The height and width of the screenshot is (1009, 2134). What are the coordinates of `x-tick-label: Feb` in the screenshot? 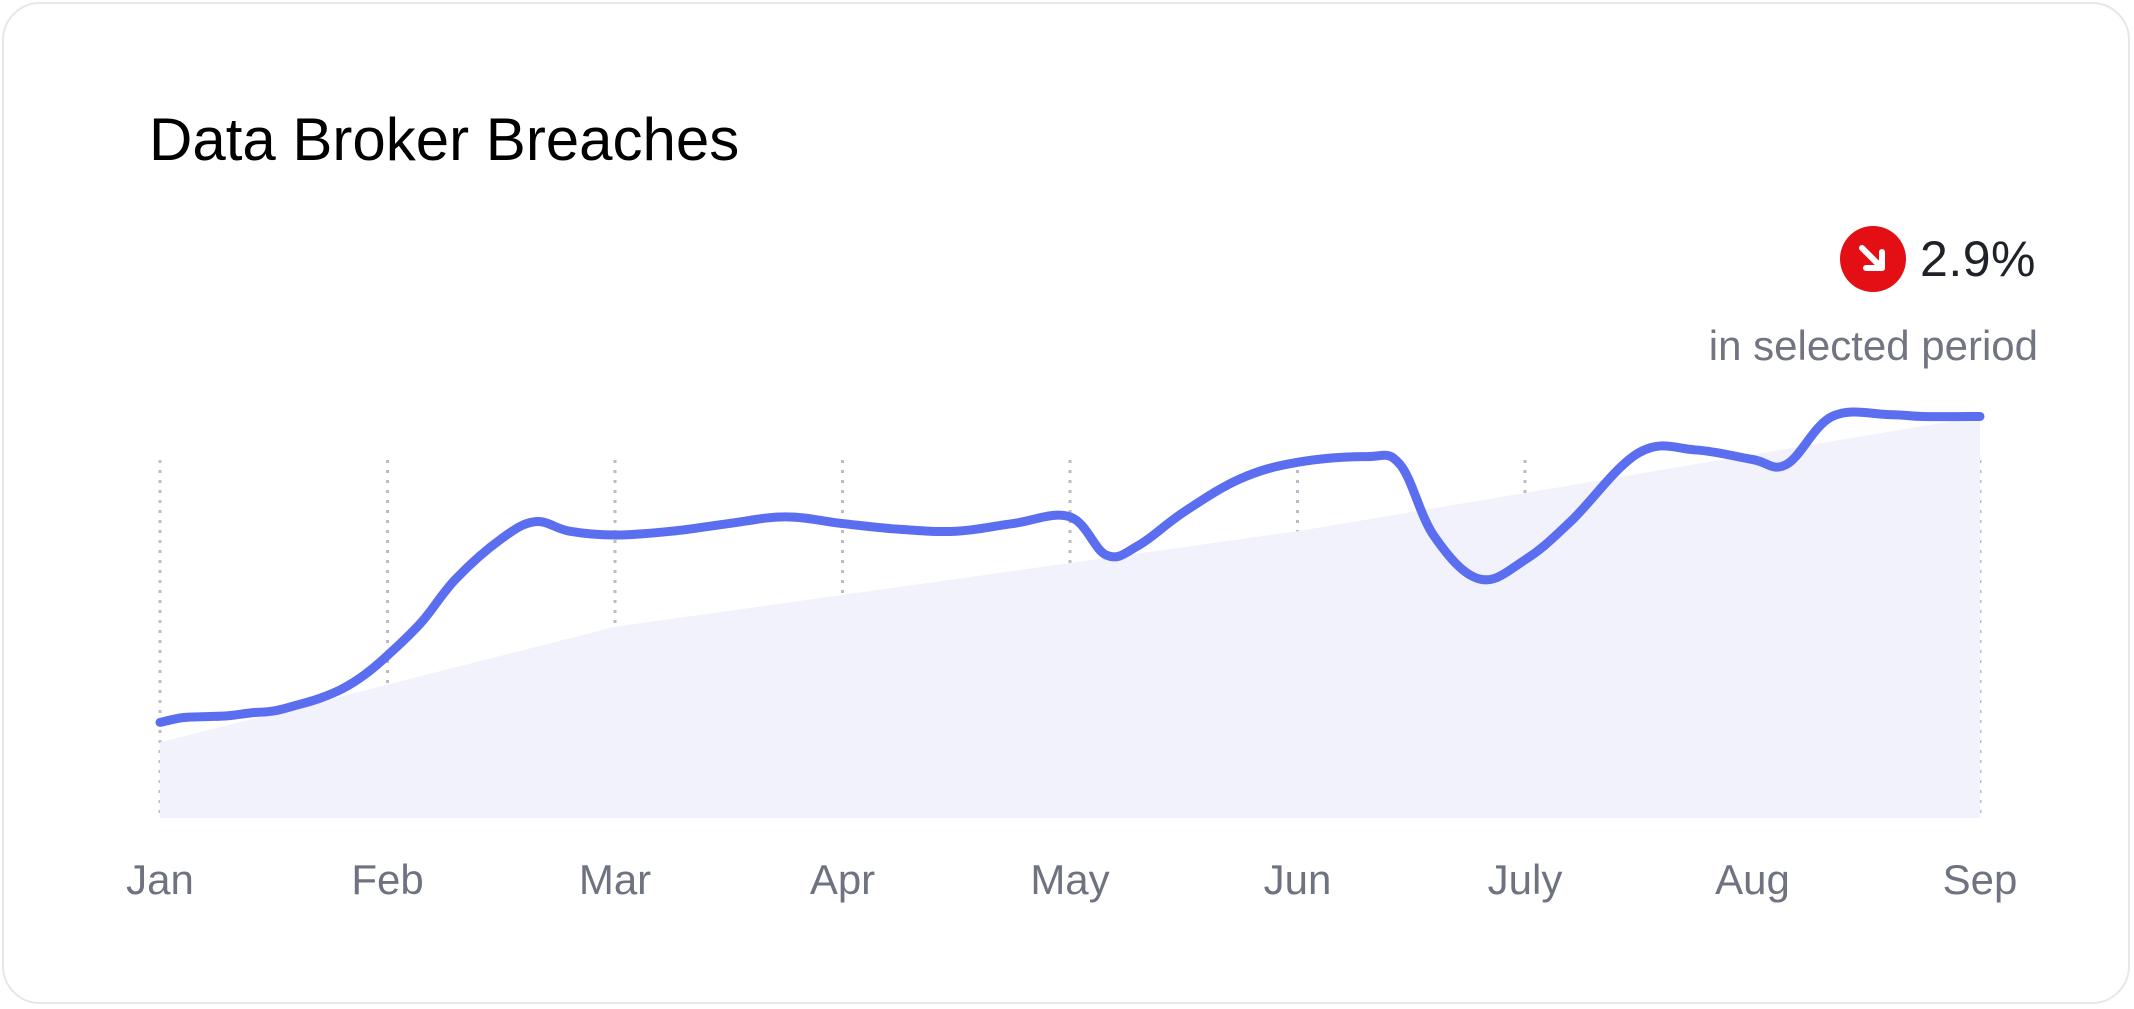 It's located at (387, 879).